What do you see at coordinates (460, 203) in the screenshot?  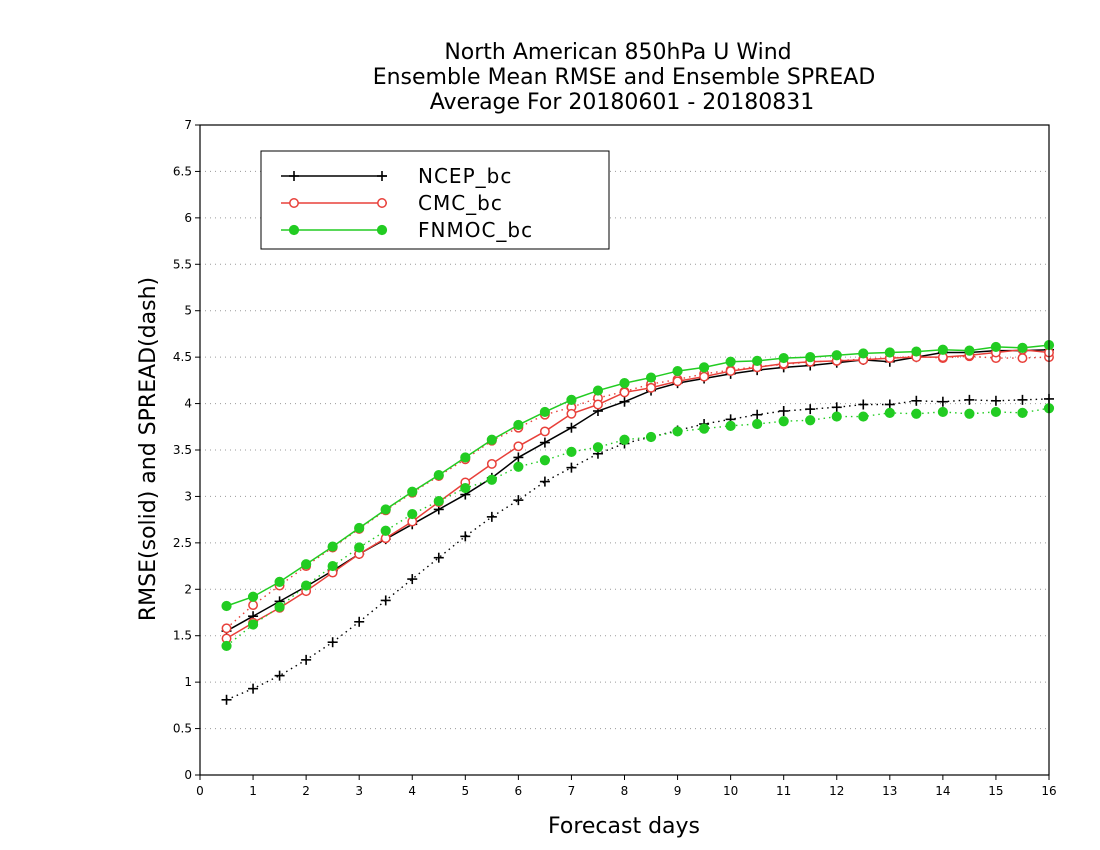 I see `legend-label: CMC_bc` at bounding box center [460, 203].